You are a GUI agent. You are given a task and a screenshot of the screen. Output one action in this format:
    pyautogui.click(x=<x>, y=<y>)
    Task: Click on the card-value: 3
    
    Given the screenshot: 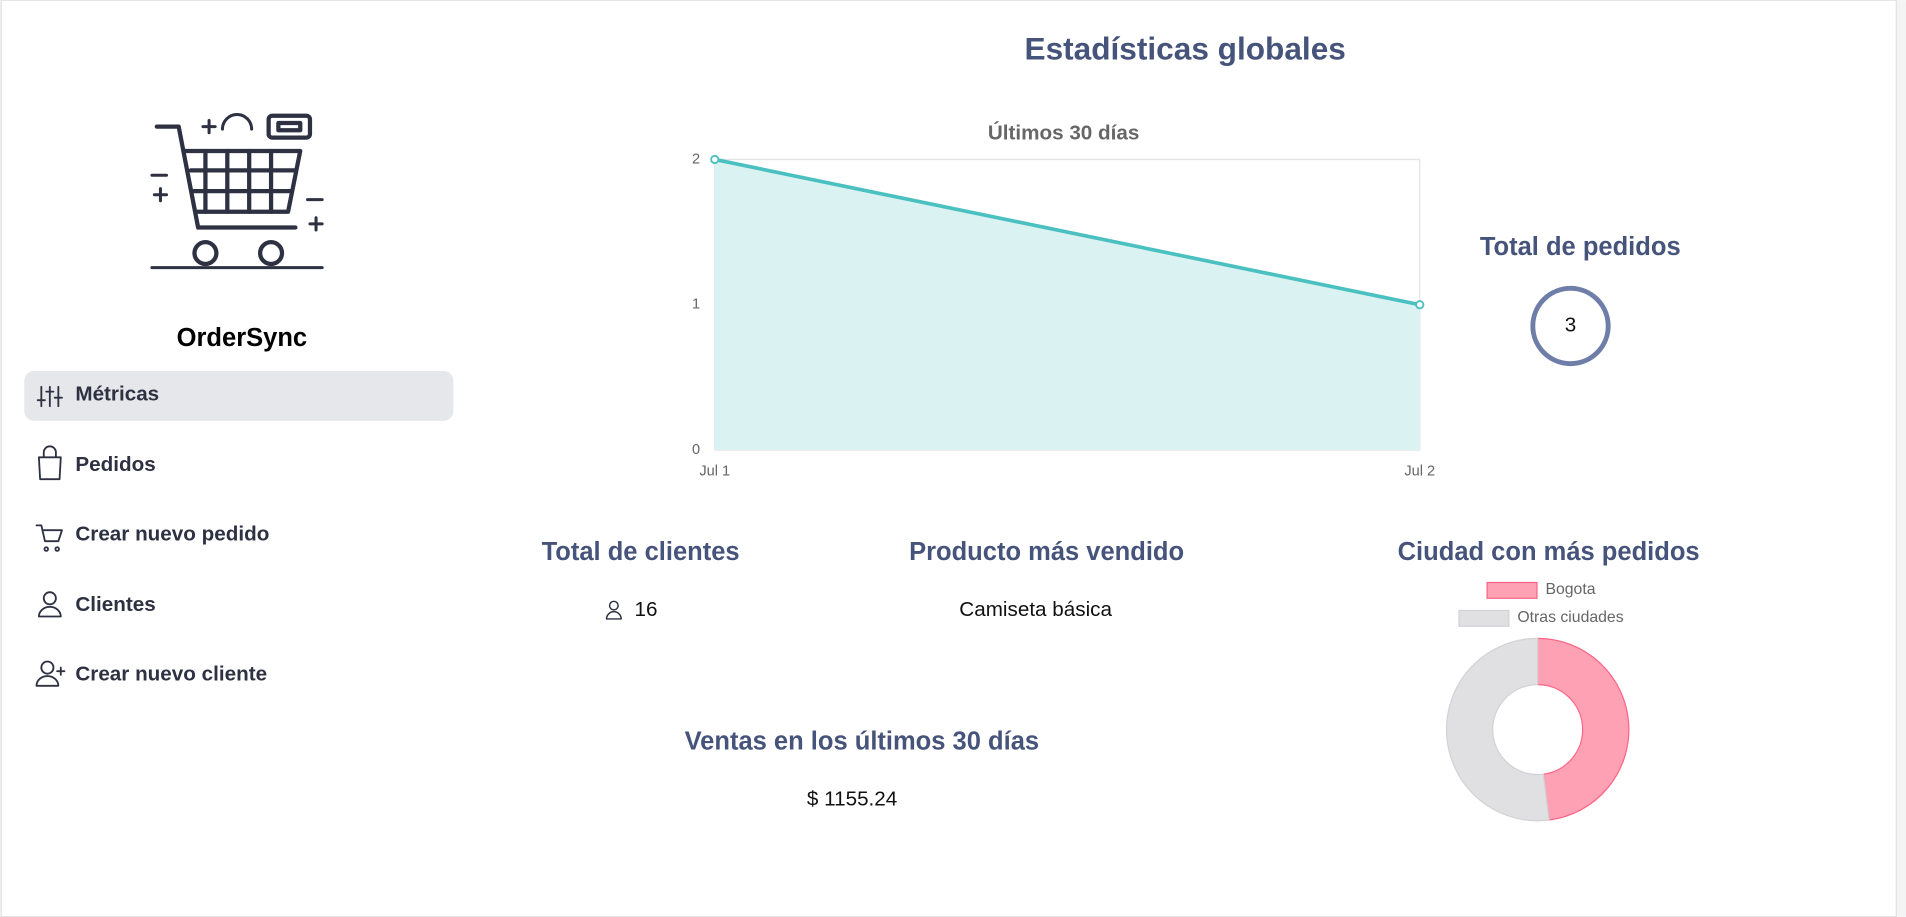 What is the action you would take?
    pyautogui.click(x=1571, y=324)
    